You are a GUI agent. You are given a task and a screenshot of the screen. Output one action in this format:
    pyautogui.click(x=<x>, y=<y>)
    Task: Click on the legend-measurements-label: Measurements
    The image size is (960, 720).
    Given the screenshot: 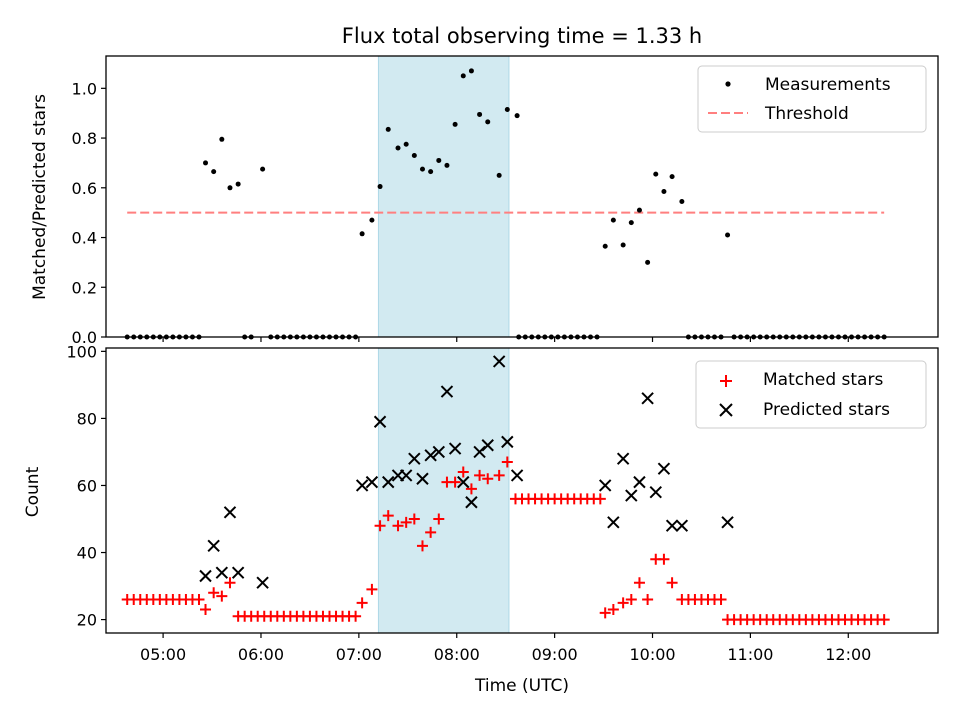 What is the action you would take?
    pyautogui.click(x=828, y=85)
    